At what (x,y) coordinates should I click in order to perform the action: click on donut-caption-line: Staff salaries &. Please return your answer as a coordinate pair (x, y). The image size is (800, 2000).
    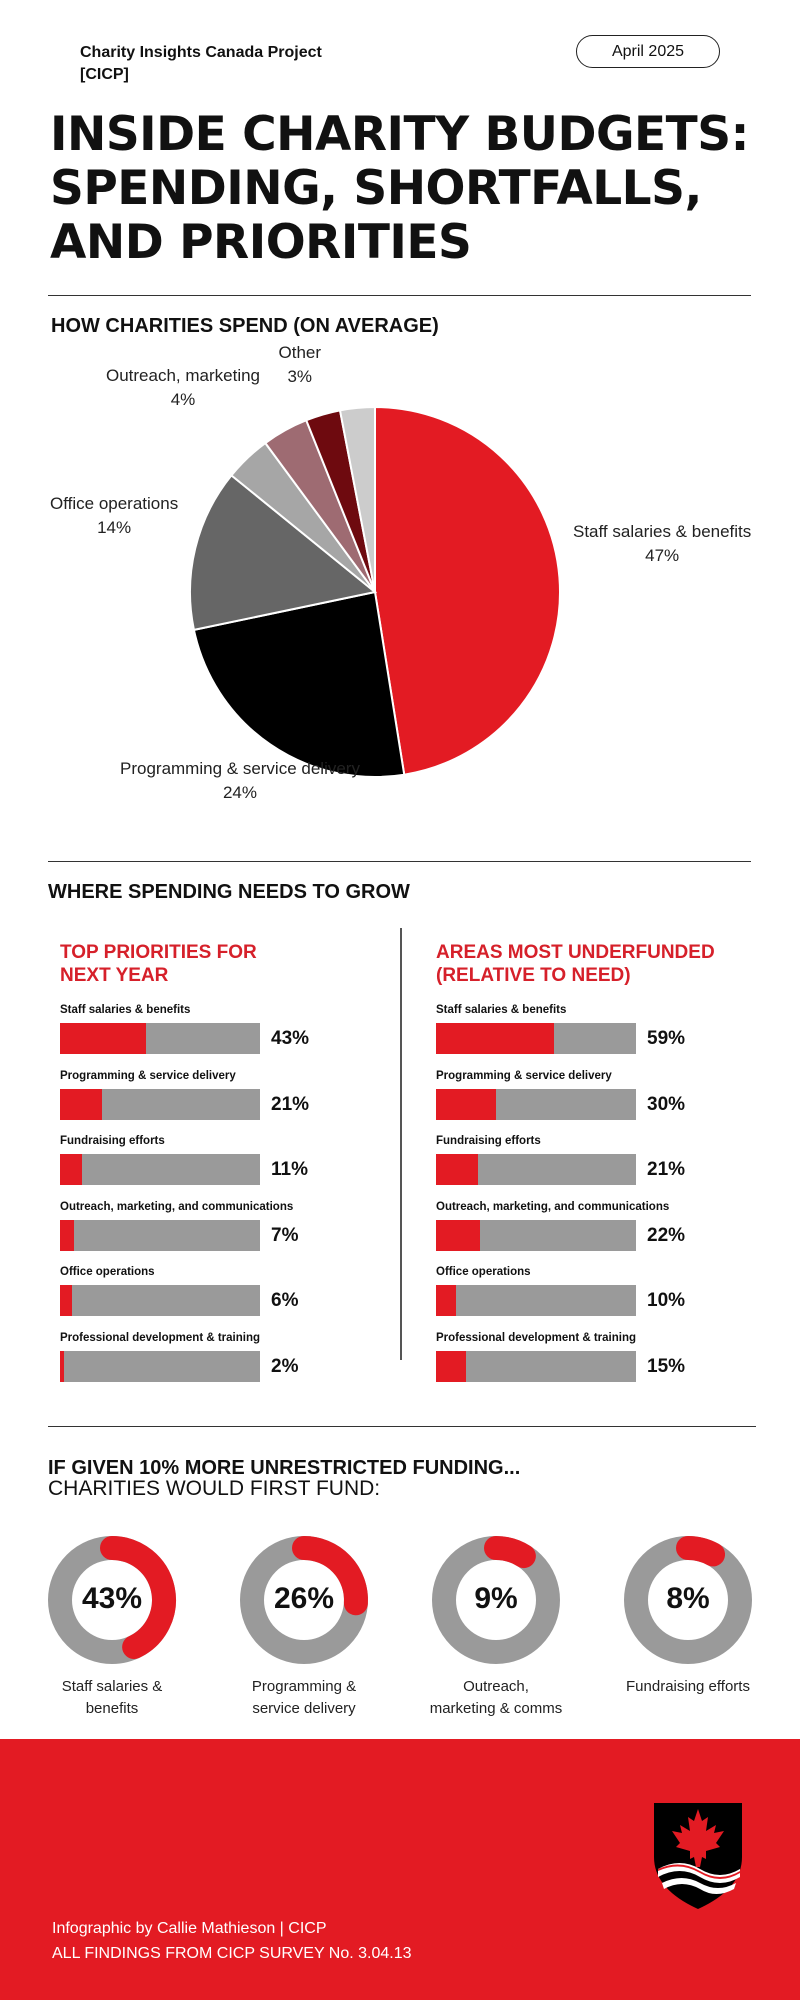
    Looking at the image, I should click on (112, 1686).